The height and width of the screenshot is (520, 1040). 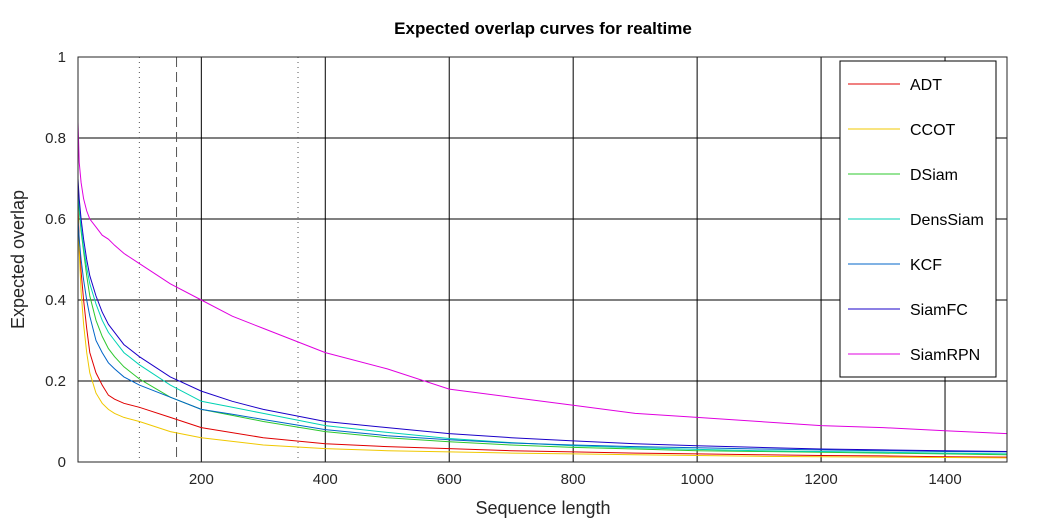 What do you see at coordinates (55, 219) in the screenshot?
I see `y-tick-label: 0.6` at bounding box center [55, 219].